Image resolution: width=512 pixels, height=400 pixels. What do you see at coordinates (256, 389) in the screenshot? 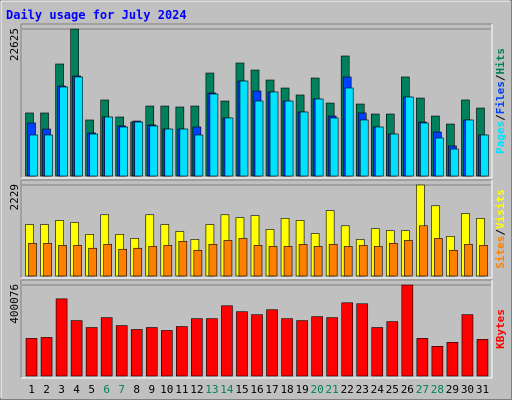
I see `x-tick-label: 16` at bounding box center [256, 389].